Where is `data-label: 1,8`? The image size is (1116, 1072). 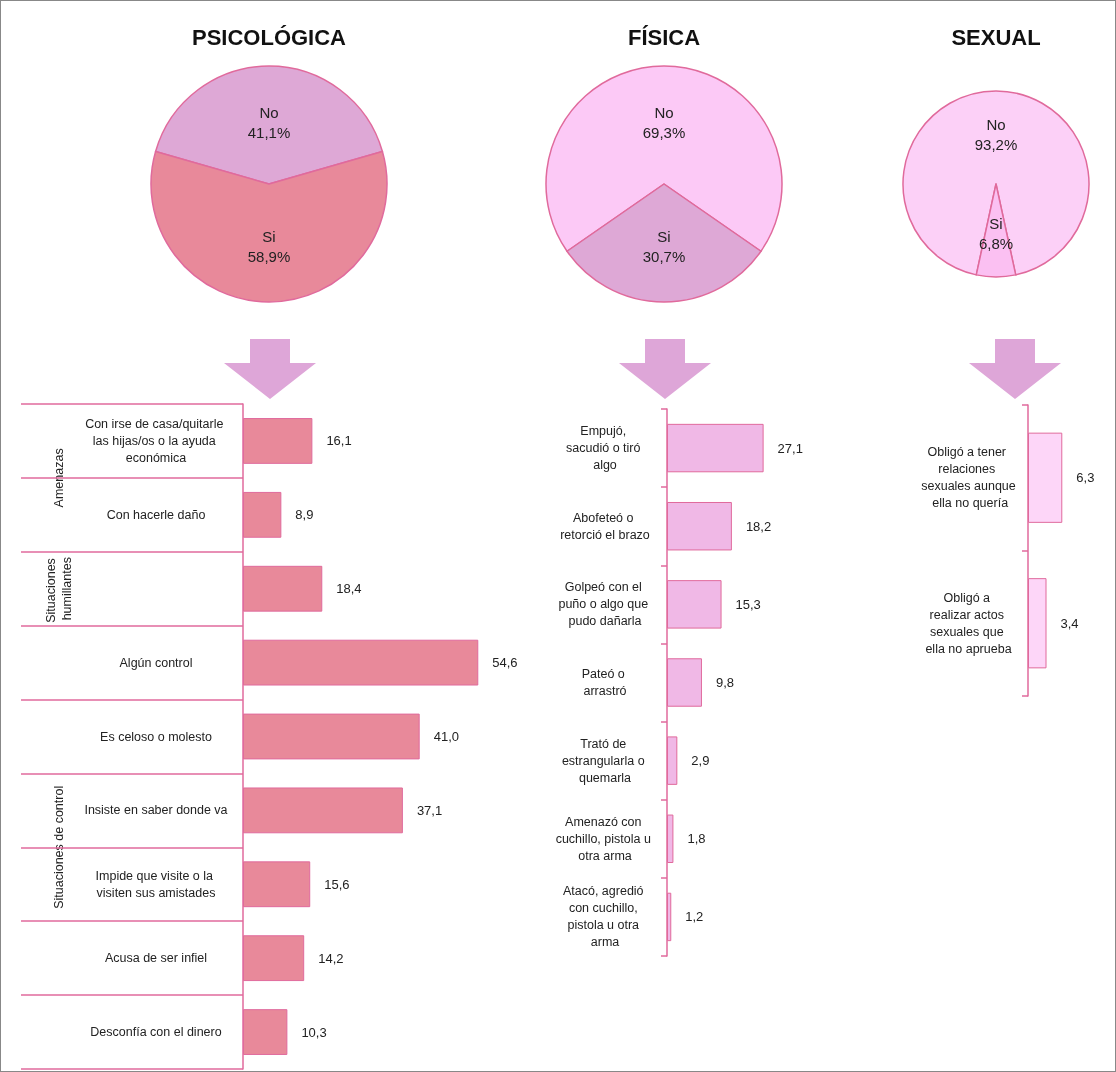
data-label: 1,8 is located at coordinates (696, 839).